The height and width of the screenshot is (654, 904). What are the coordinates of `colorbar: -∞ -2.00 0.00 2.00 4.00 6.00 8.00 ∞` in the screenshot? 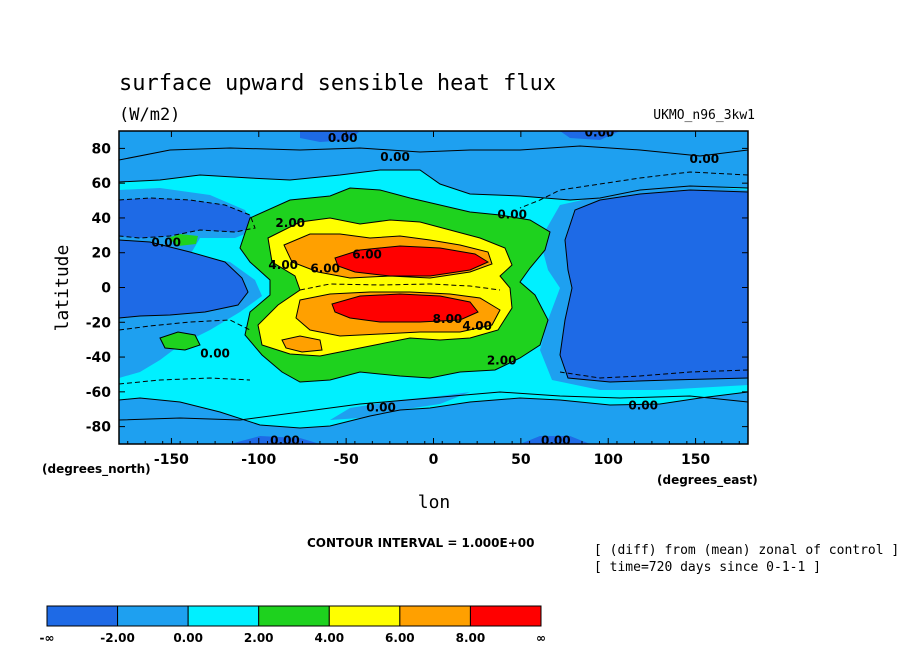 It's located at (293, 625).